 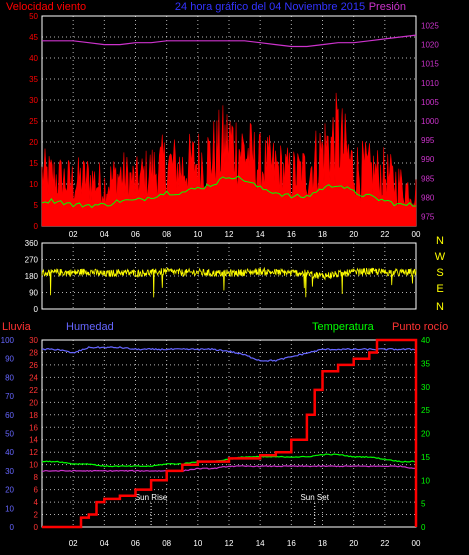 I want to click on compass-label: S, so click(x=439, y=273).